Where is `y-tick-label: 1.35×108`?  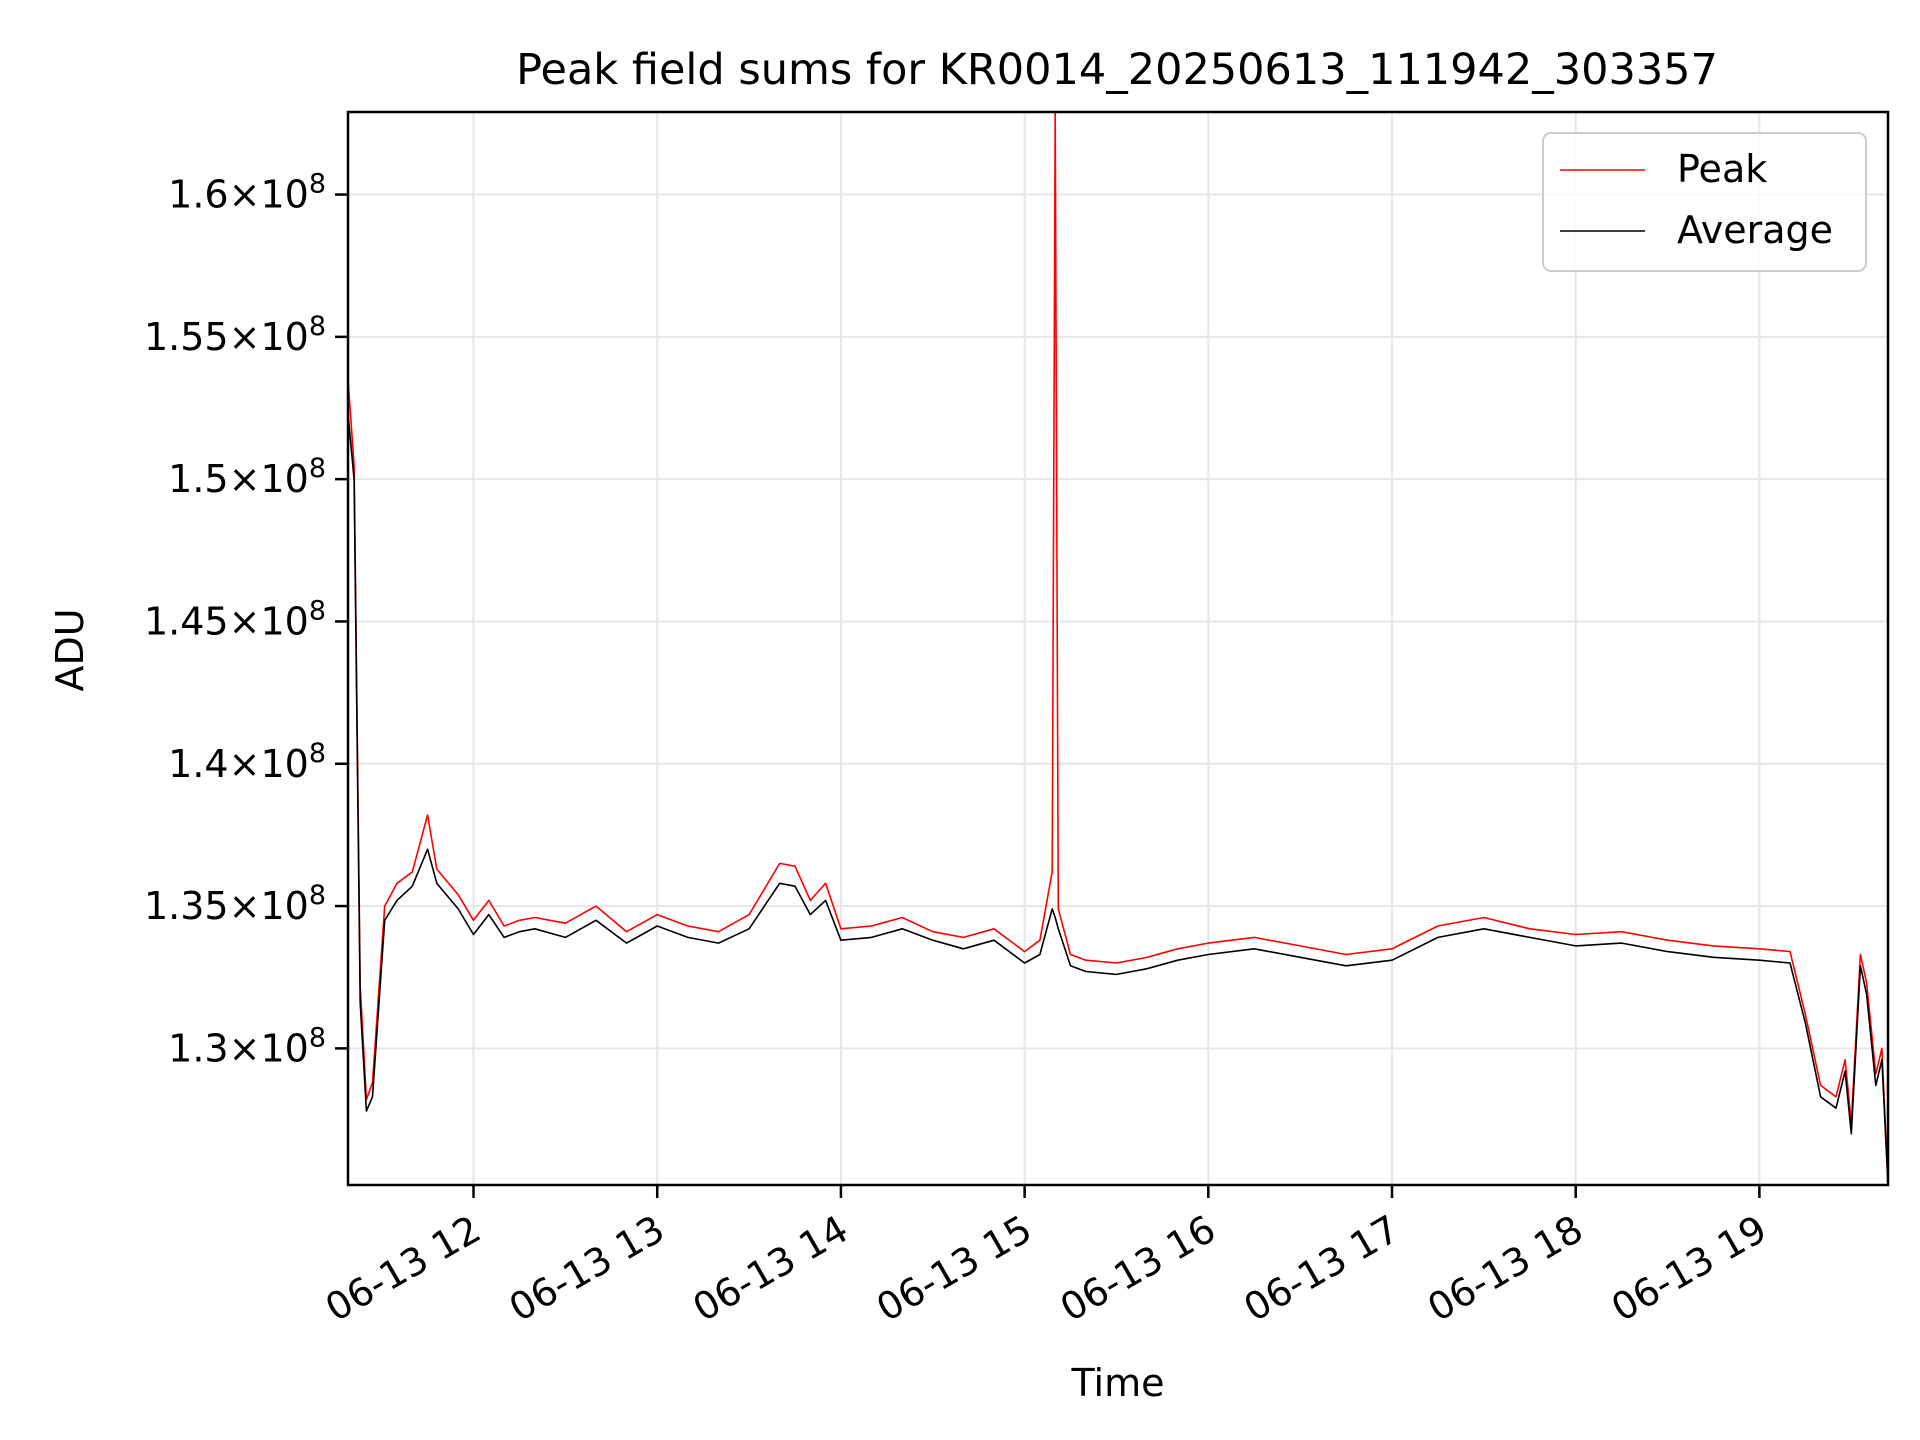
y-tick-label: 1.35×108 is located at coordinates (235, 904).